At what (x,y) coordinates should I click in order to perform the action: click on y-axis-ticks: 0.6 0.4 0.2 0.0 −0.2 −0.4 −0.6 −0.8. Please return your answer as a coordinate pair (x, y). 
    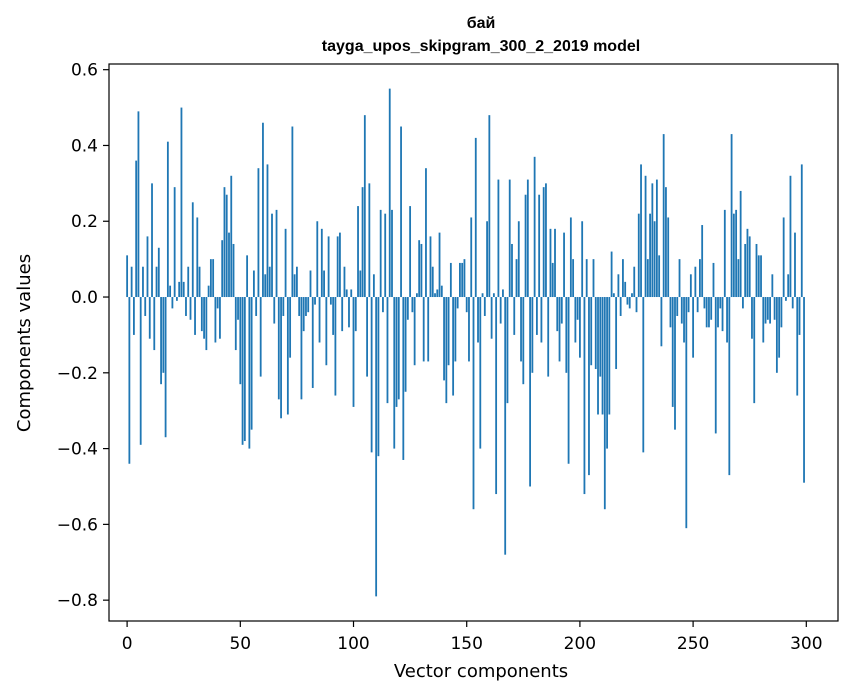
    Looking at the image, I should click on (83, 336).